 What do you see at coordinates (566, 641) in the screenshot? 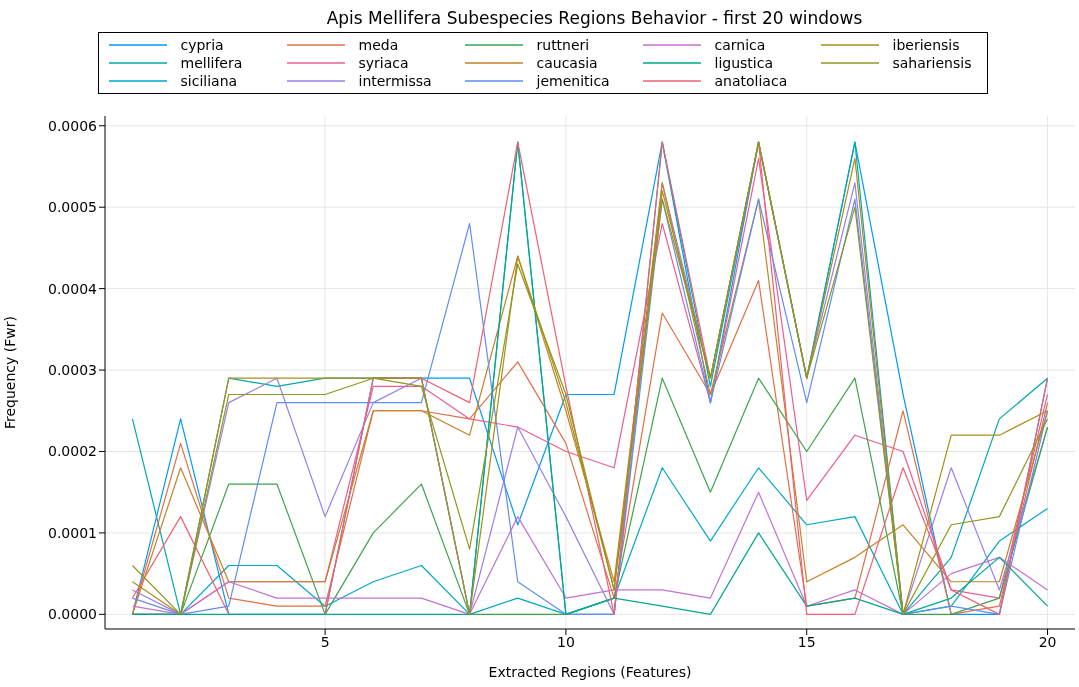
I see `x-tick-label: 10` at bounding box center [566, 641].